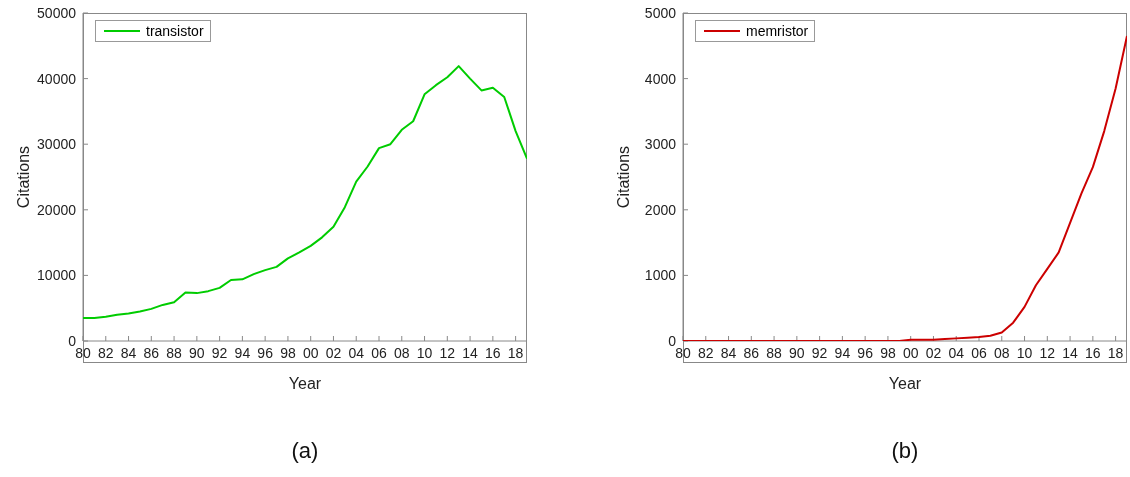 The width and height of the screenshot is (1130, 477). What do you see at coordinates (57, 209) in the screenshot?
I see `y-tick-label: 20000` at bounding box center [57, 209].